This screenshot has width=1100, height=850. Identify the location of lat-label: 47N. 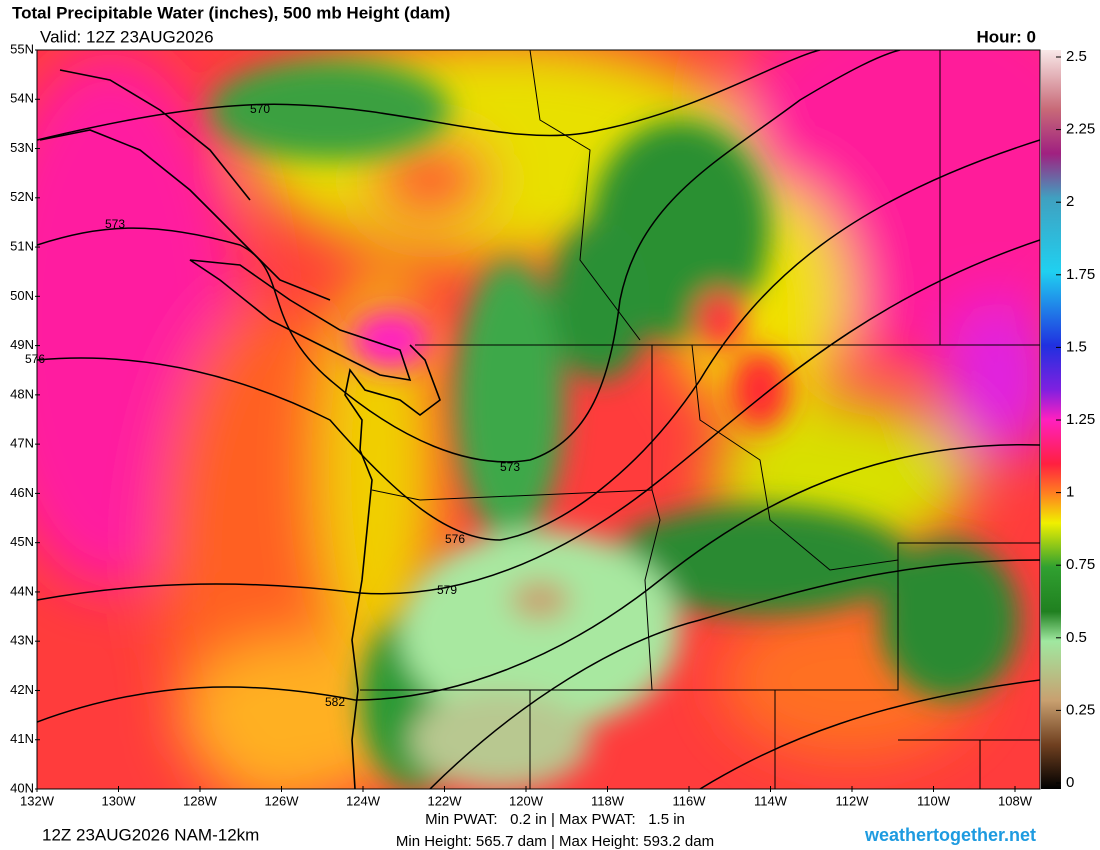
(22, 443).